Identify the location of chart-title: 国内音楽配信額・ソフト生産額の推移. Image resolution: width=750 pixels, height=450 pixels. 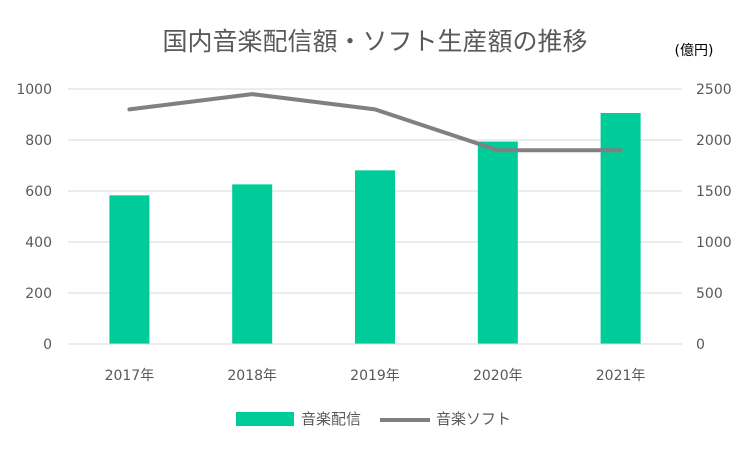
(374, 41).